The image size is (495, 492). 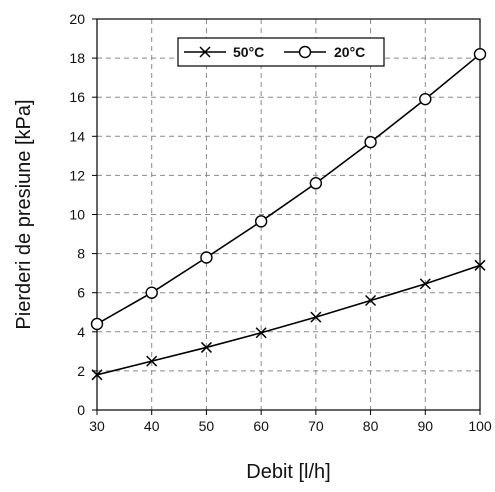 I want to click on x-tick-label: 90, so click(x=425, y=426).